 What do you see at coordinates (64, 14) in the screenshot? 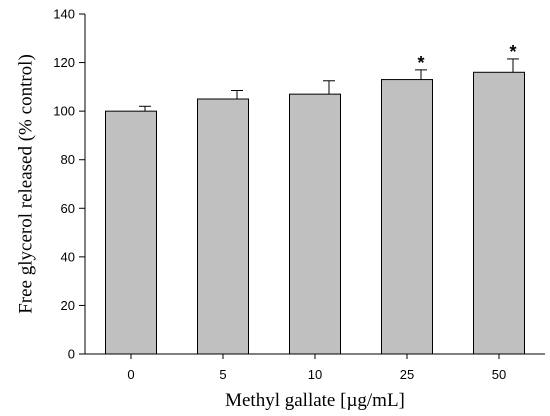
I see `y-tick-label: 140` at bounding box center [64, 14].